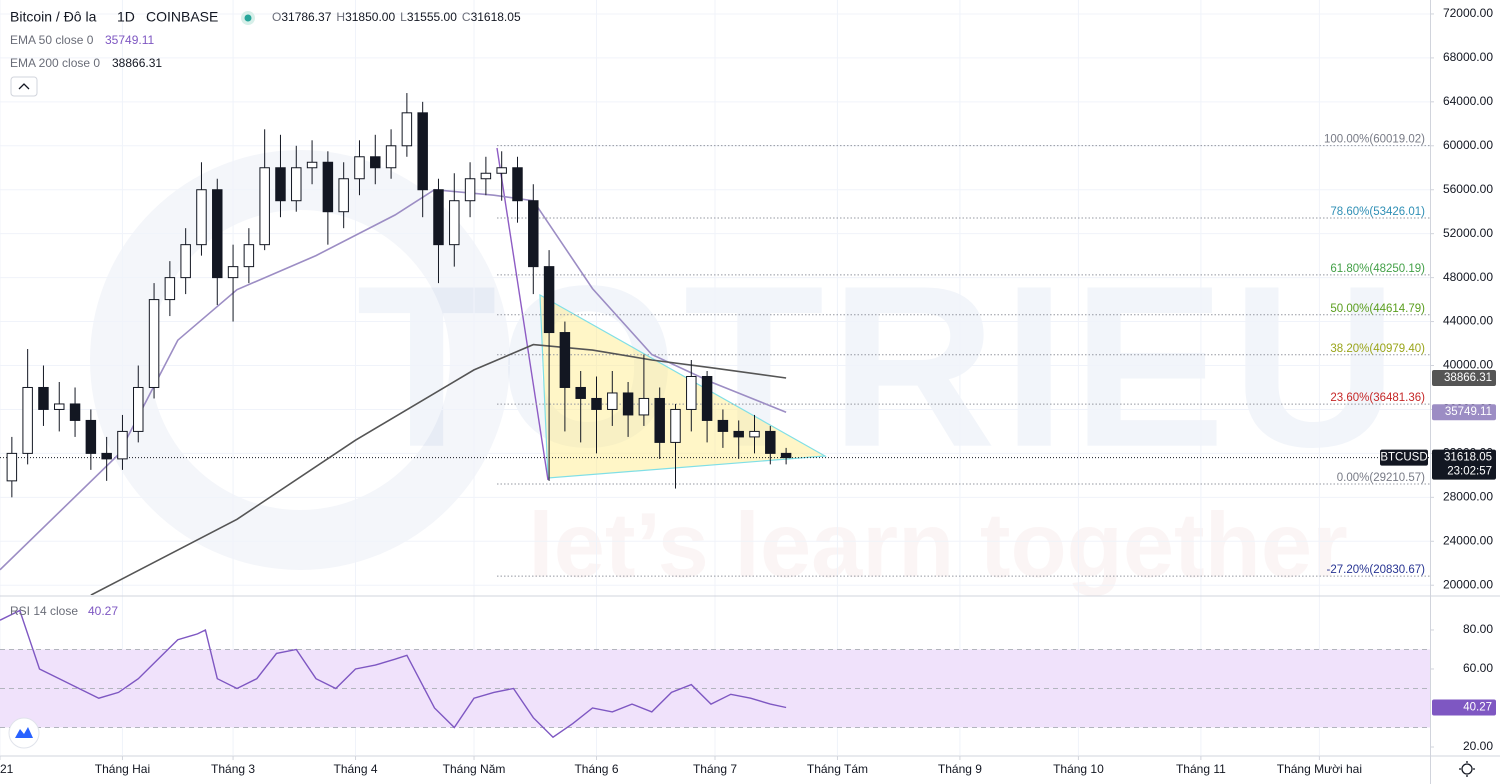 The image size is (1500, 784). Describe the element at coordinates (466, 17) in the screenshot. I see `ohlc-key: C` at that location.